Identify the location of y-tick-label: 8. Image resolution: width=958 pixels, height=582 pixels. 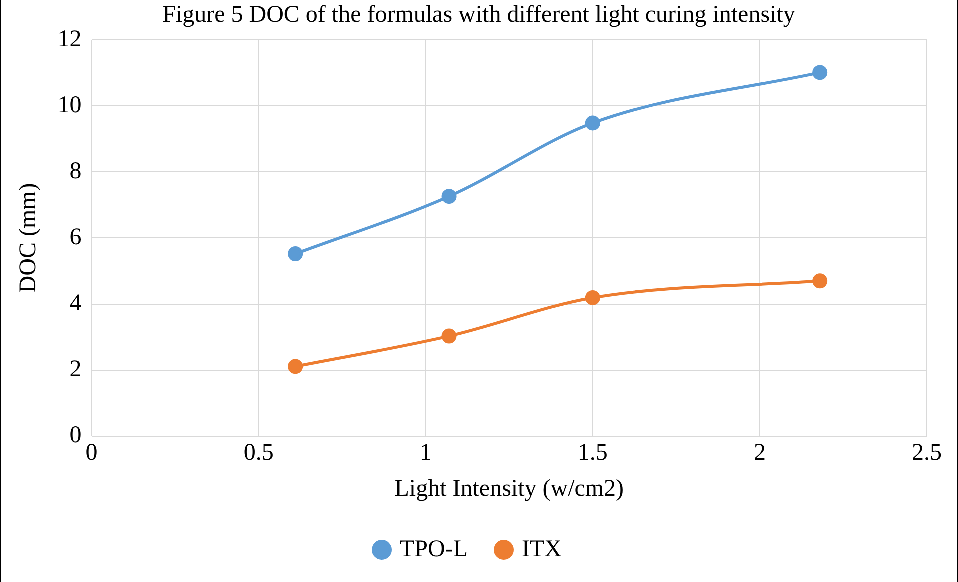
(76, 171).